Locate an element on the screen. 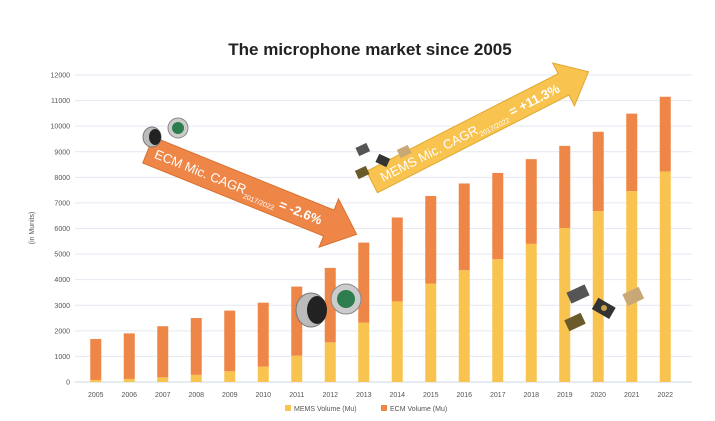 Image resolution: width=715 pixels, height=421 pixels. y-tick-label: 12000 is located at coordinates (61, 76).